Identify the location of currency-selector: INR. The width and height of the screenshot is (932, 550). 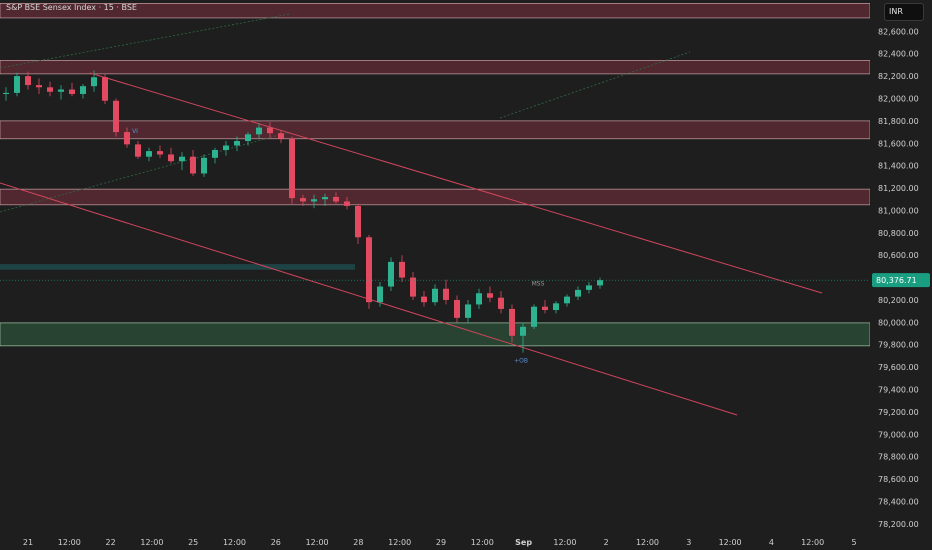
(904, 12).